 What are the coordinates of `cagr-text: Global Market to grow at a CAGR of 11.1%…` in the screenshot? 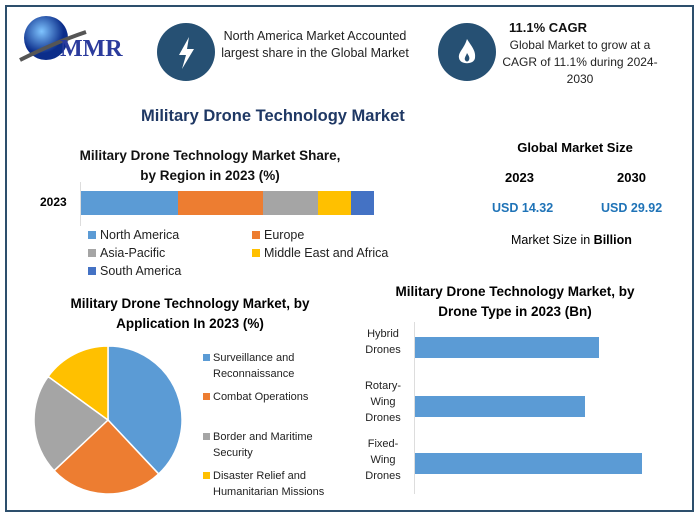 It's located at (580, 62).